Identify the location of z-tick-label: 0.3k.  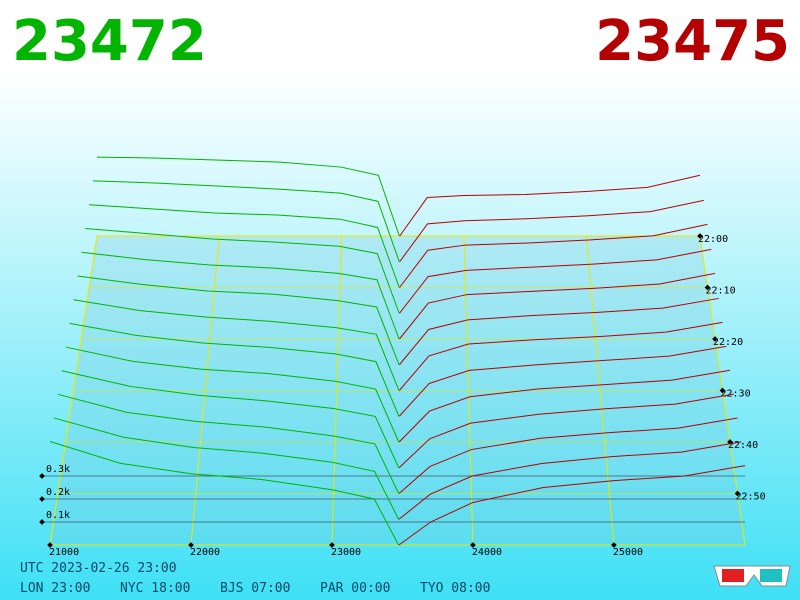
(58, 469).